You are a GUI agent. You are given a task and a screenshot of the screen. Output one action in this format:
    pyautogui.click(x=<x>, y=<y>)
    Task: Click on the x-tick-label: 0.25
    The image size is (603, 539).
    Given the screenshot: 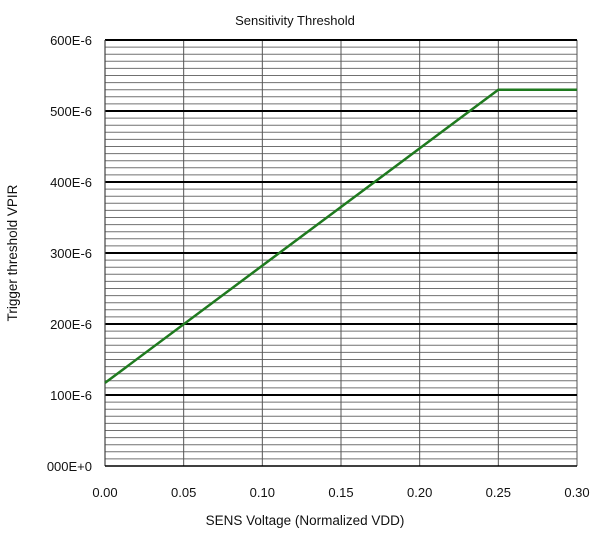 What is the action you would take?
    pyautogui.click(x=498, y=492)
    